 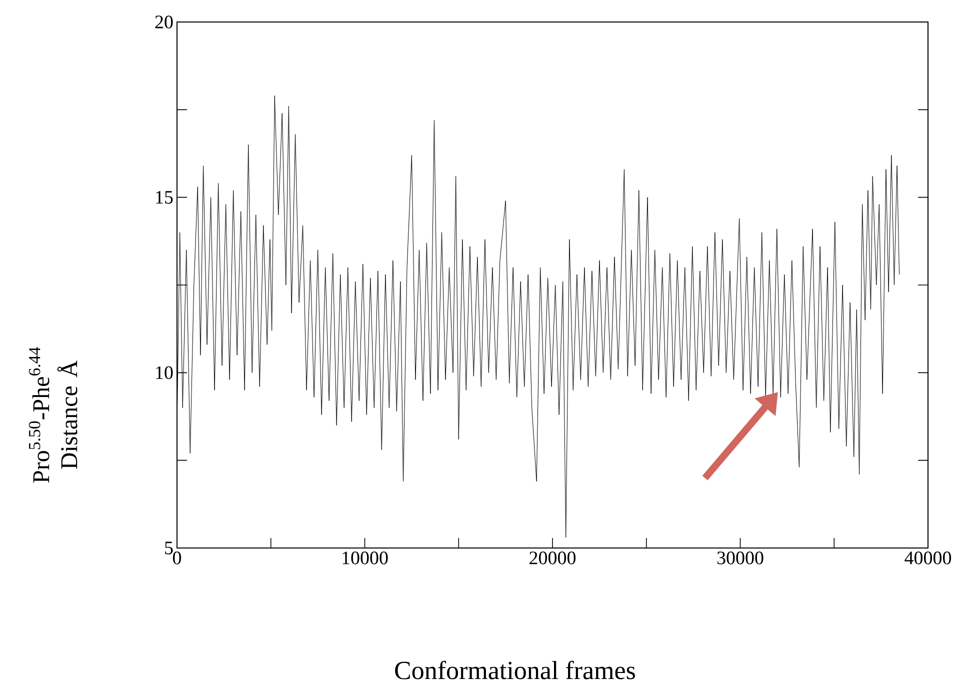 What do you see at coordinates (164, 197) in the screenshot?
I see `y-tick-label: 15` at bounding box center [164, 197].